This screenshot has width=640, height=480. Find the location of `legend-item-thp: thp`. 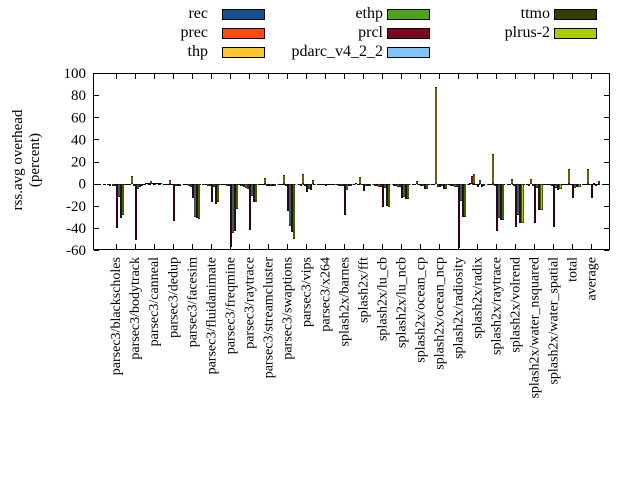

legend-item-thp: thp is located at coordinates (320, 51).